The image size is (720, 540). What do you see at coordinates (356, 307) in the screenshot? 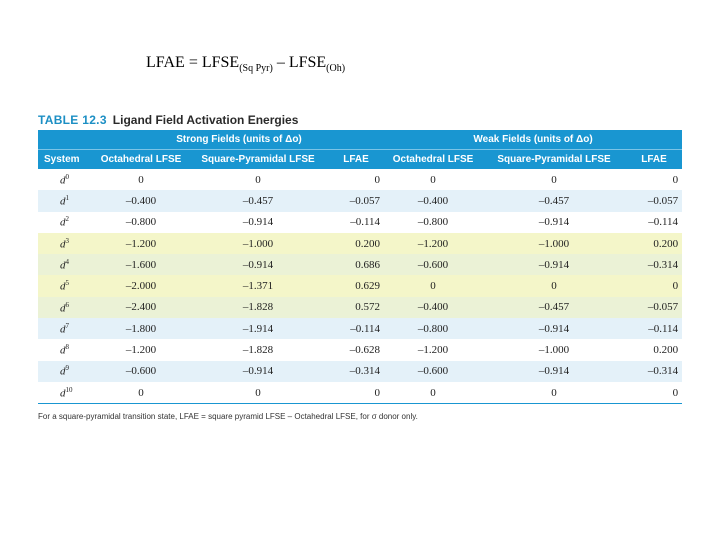
I see `value-cell: 0.572` at bounding box center [356, 307].